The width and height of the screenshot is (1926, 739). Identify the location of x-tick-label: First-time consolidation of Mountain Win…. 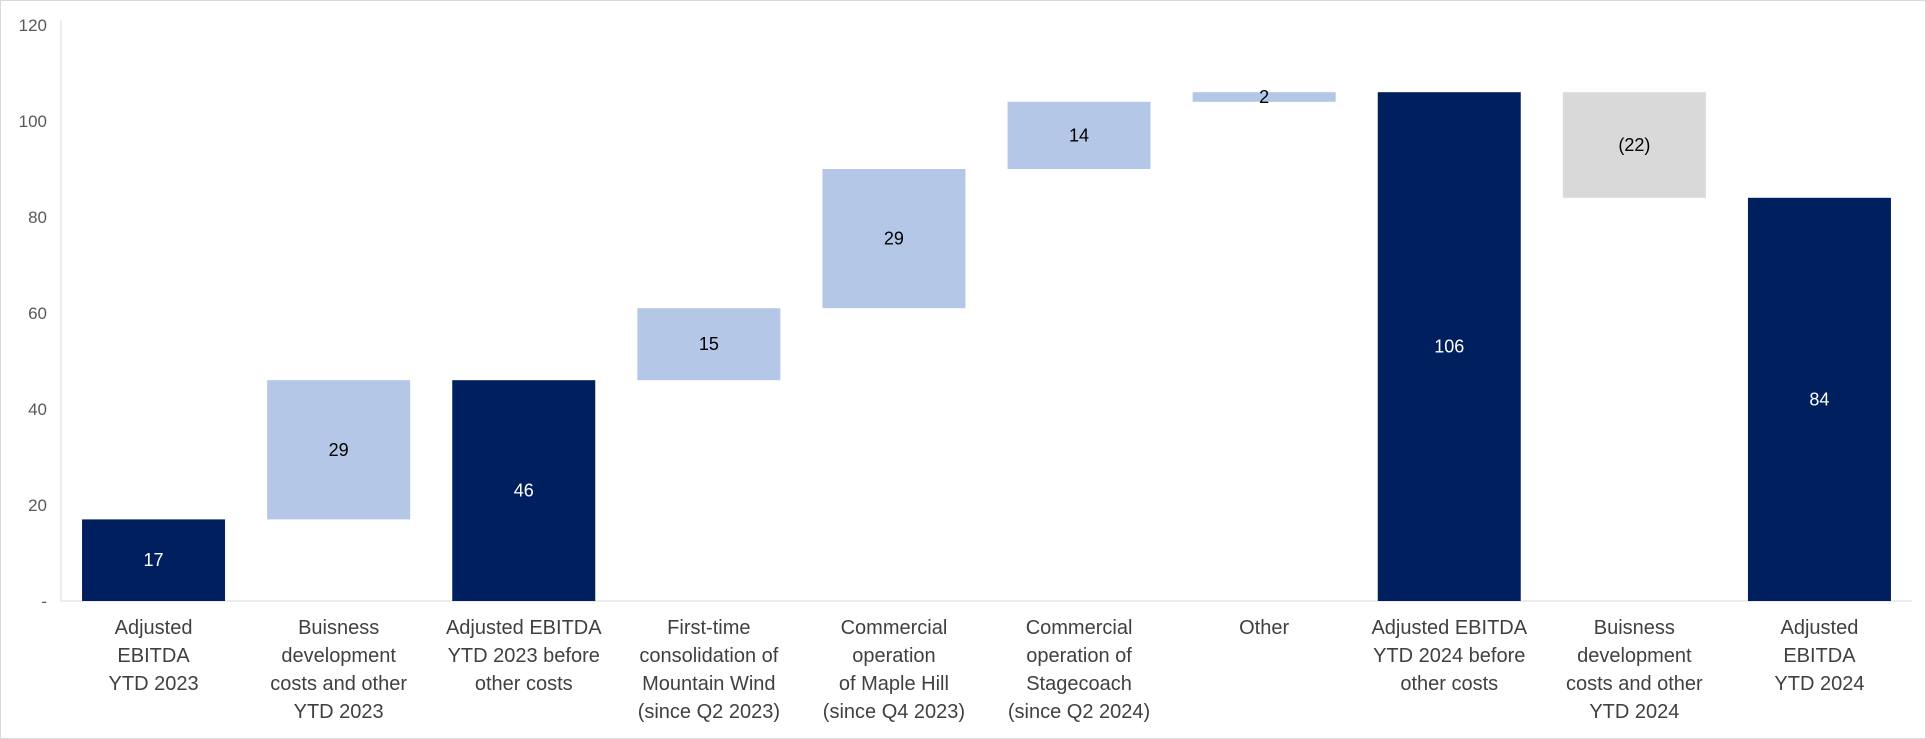
(708, 670).